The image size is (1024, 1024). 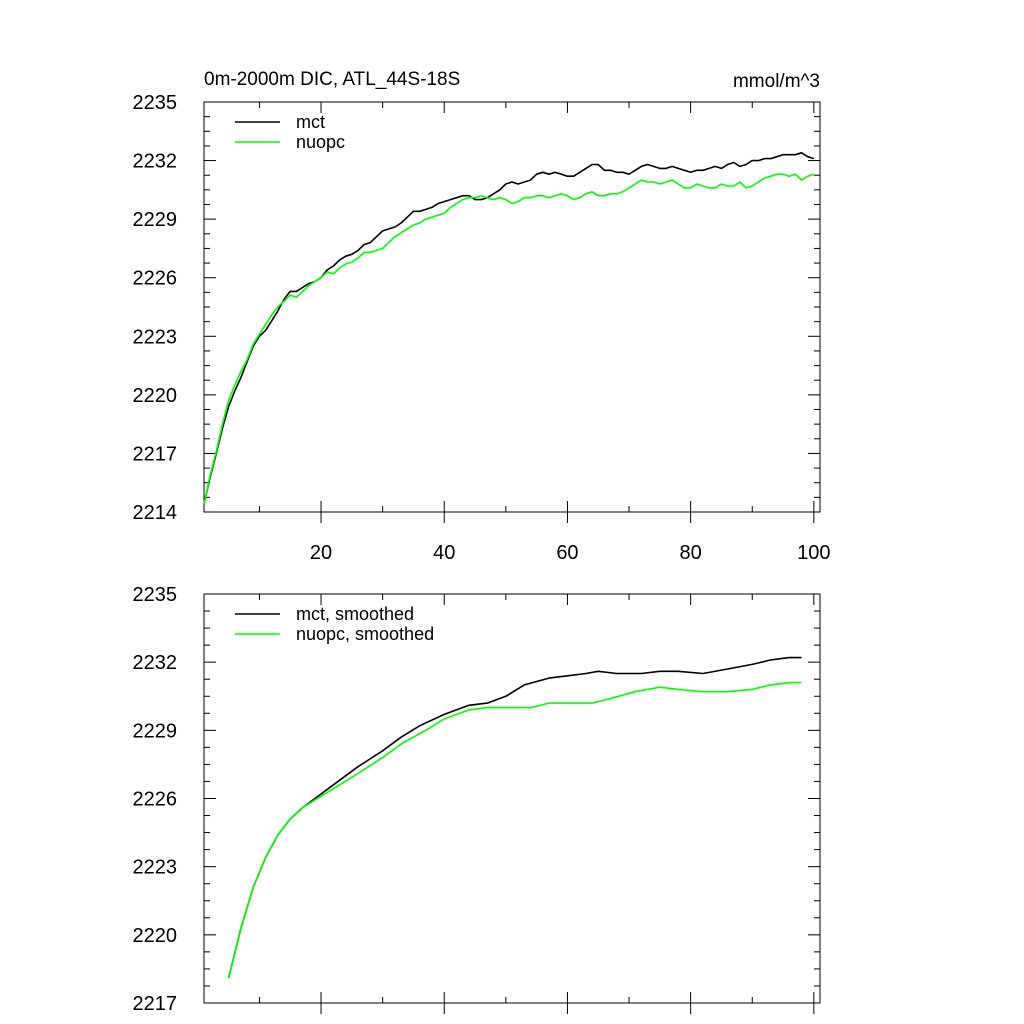 I want to click on x-tick-label: 80, so click(x=691, y=553).